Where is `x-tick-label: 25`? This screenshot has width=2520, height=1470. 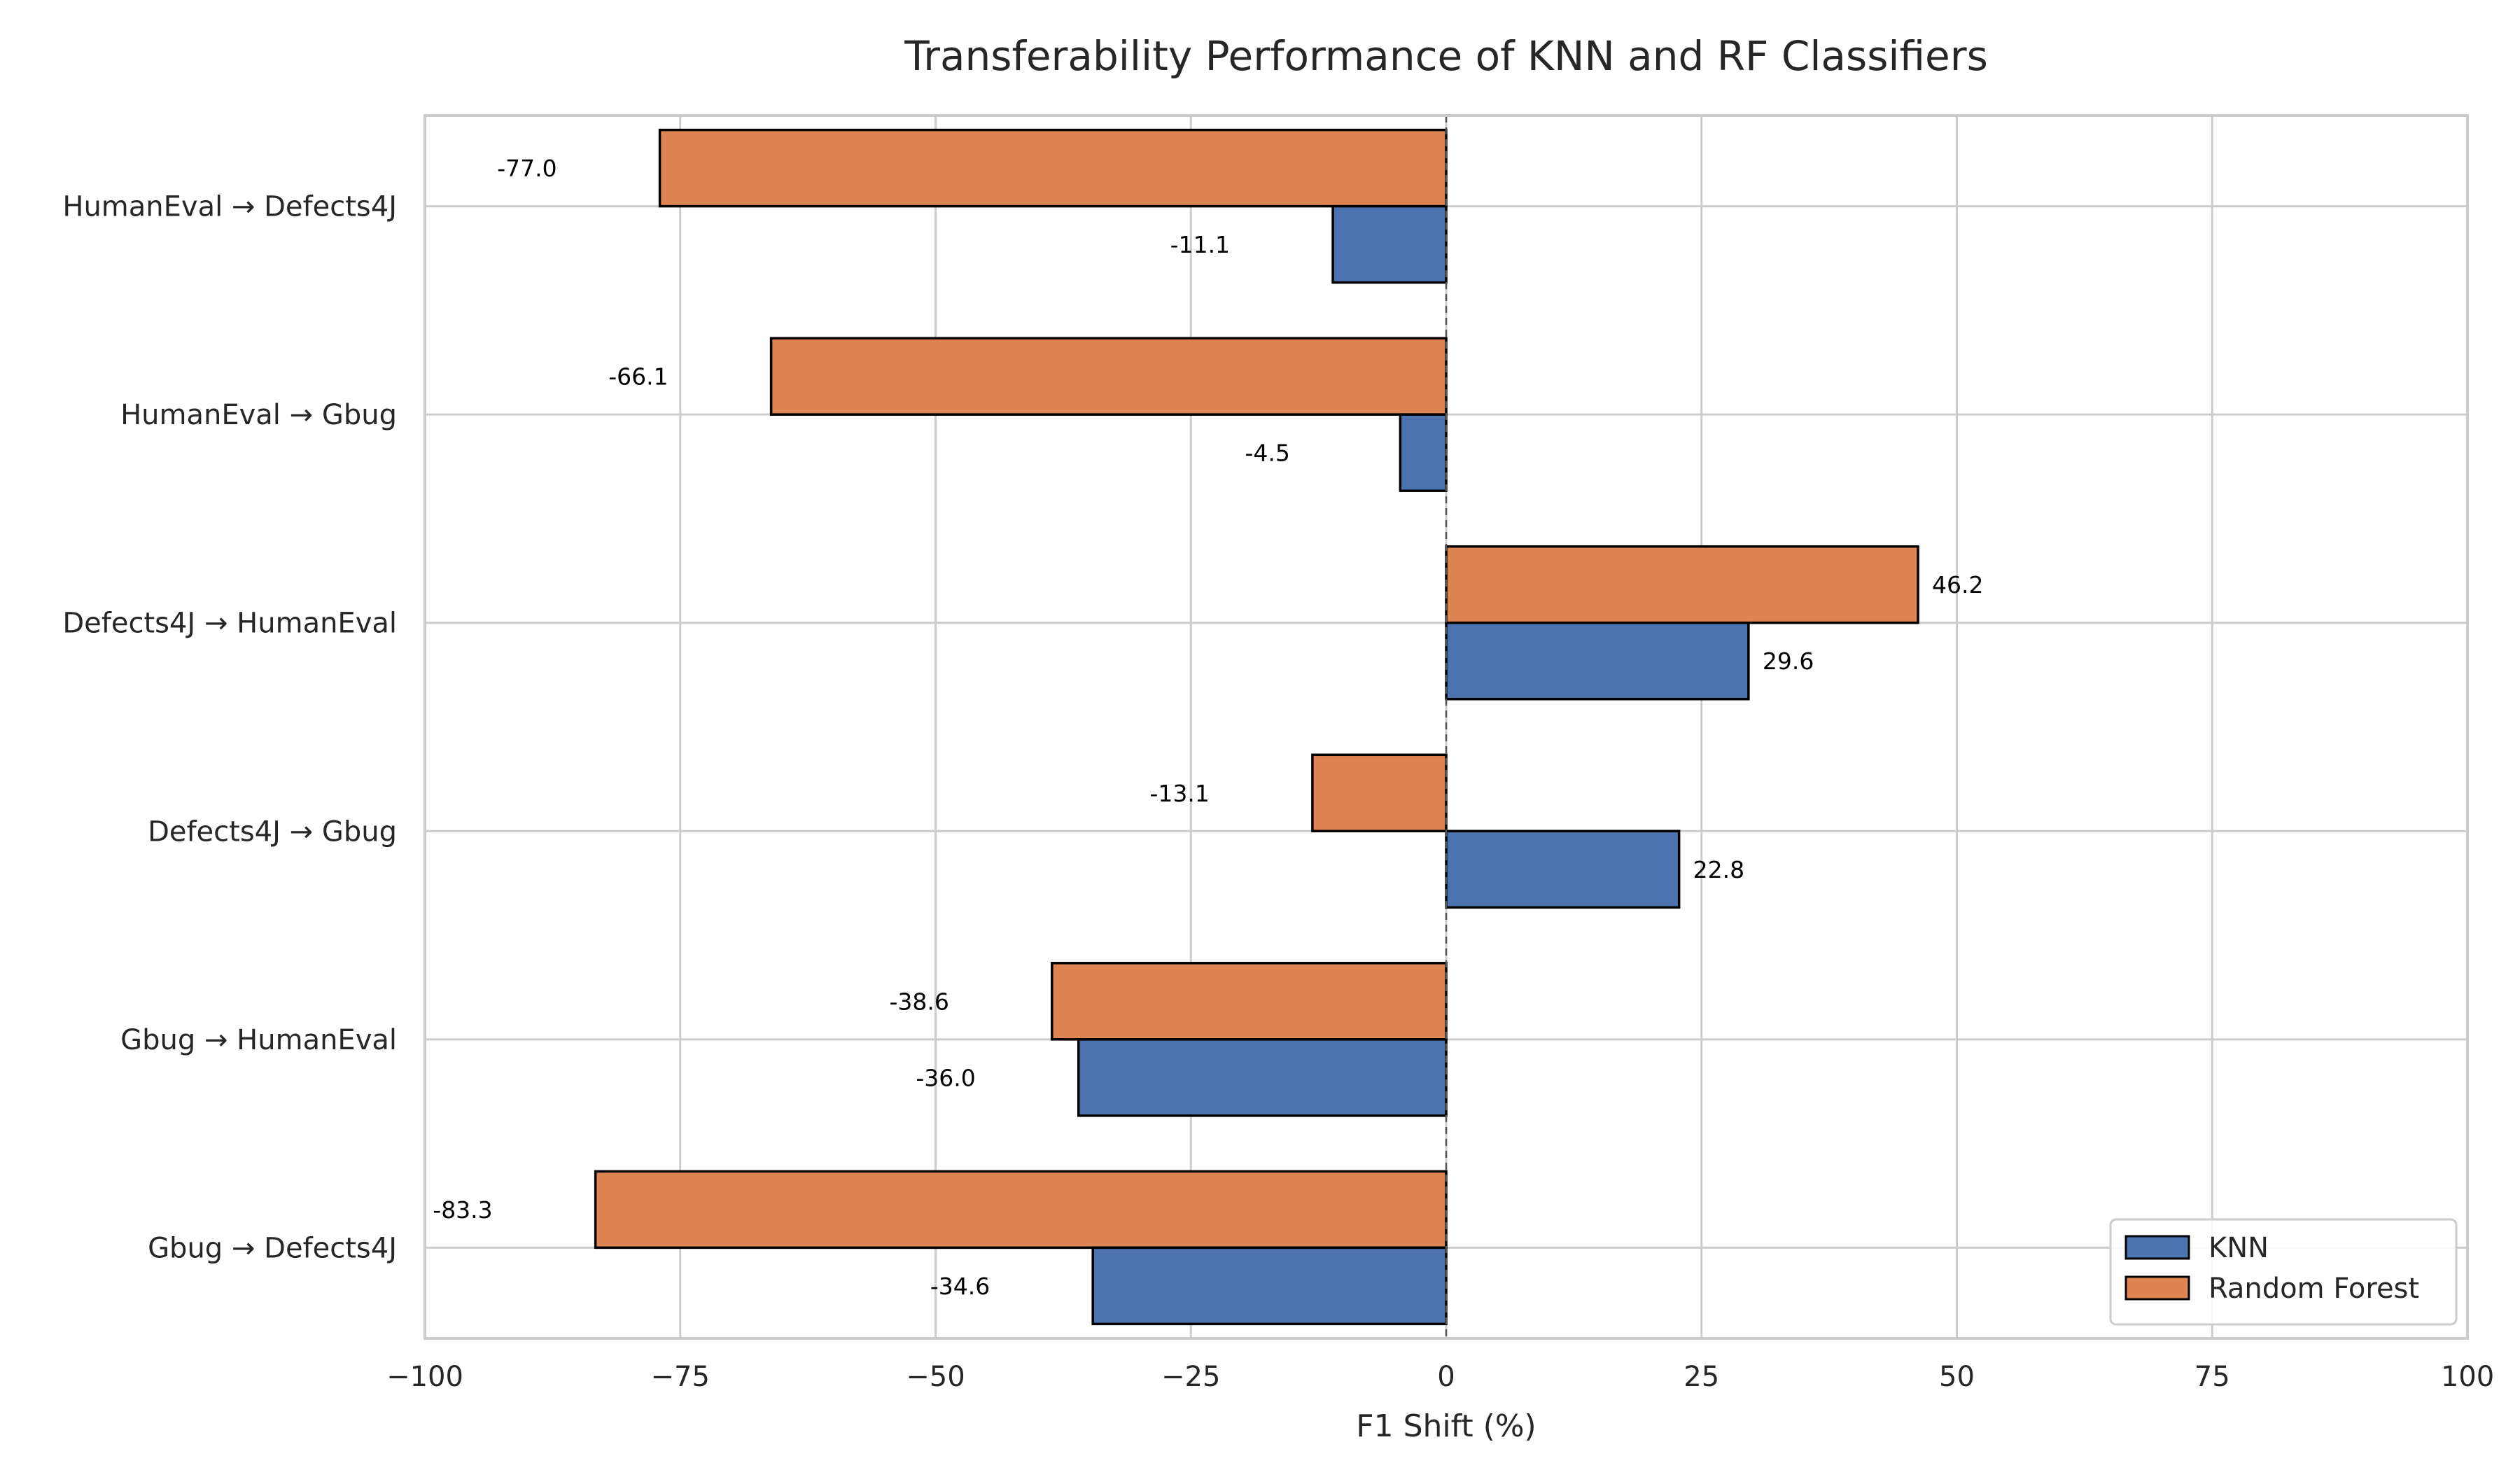
x-tick-label: 25 is located at coordinates (1701, 1377).